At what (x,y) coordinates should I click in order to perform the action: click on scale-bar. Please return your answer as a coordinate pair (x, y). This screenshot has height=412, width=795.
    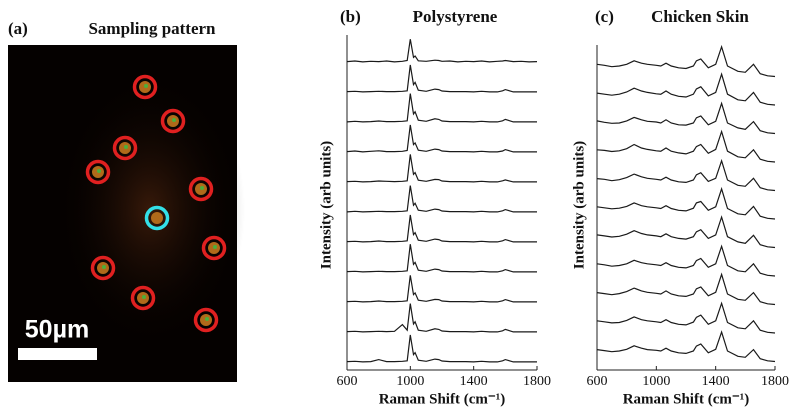
    Looking at the image, I should click on (57, 354).